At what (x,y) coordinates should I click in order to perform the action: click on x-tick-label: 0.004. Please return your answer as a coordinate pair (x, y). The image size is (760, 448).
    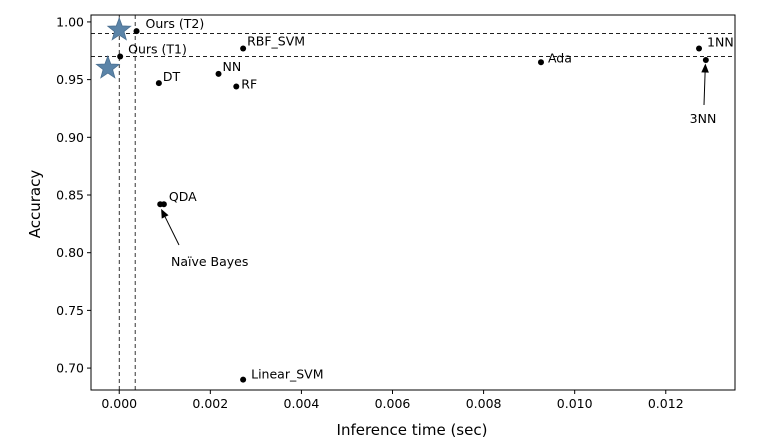
    Looking at the image, I should click on (302, 403).